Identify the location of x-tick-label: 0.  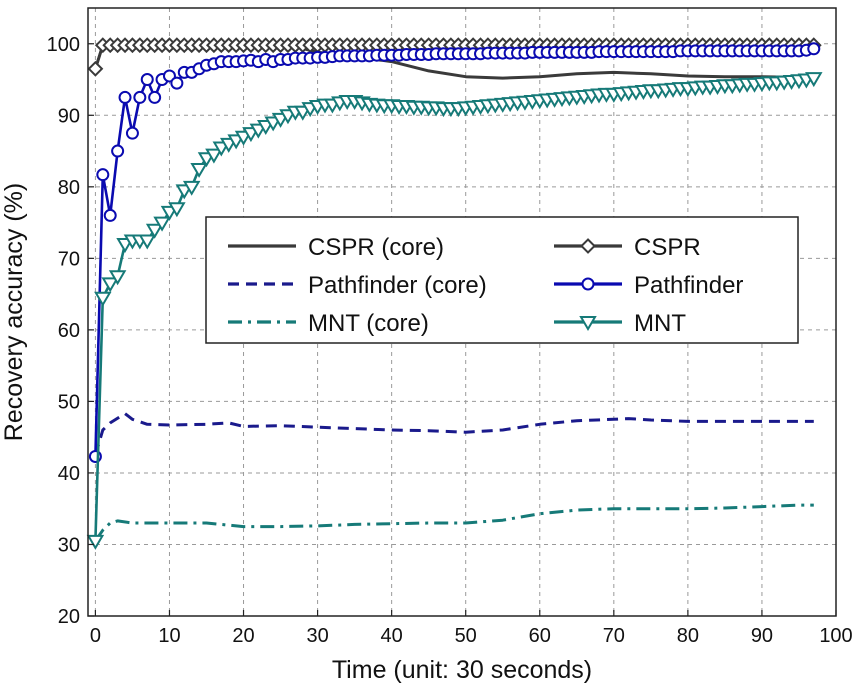
(95, 636).